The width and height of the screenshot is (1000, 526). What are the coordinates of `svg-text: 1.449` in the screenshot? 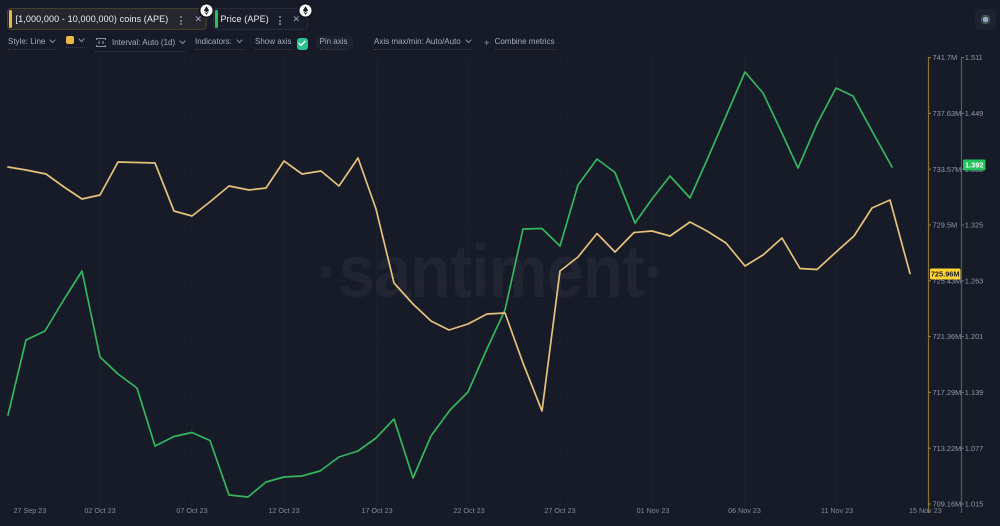 It's located at (974, 113).